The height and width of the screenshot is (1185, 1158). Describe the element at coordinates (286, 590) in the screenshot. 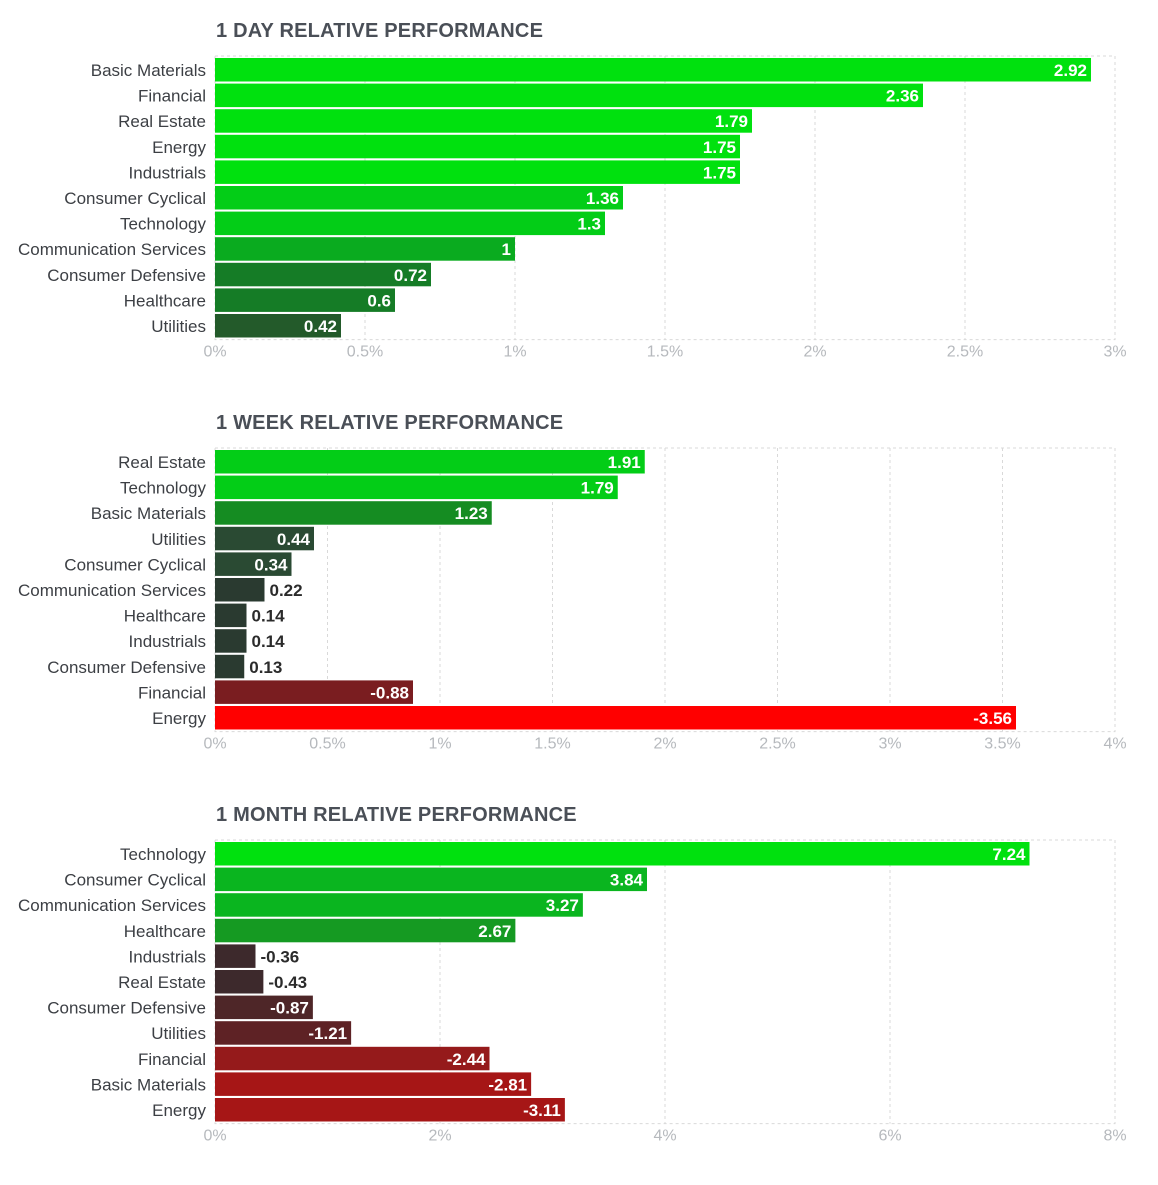

I see `value-label: 0.22` at that location.